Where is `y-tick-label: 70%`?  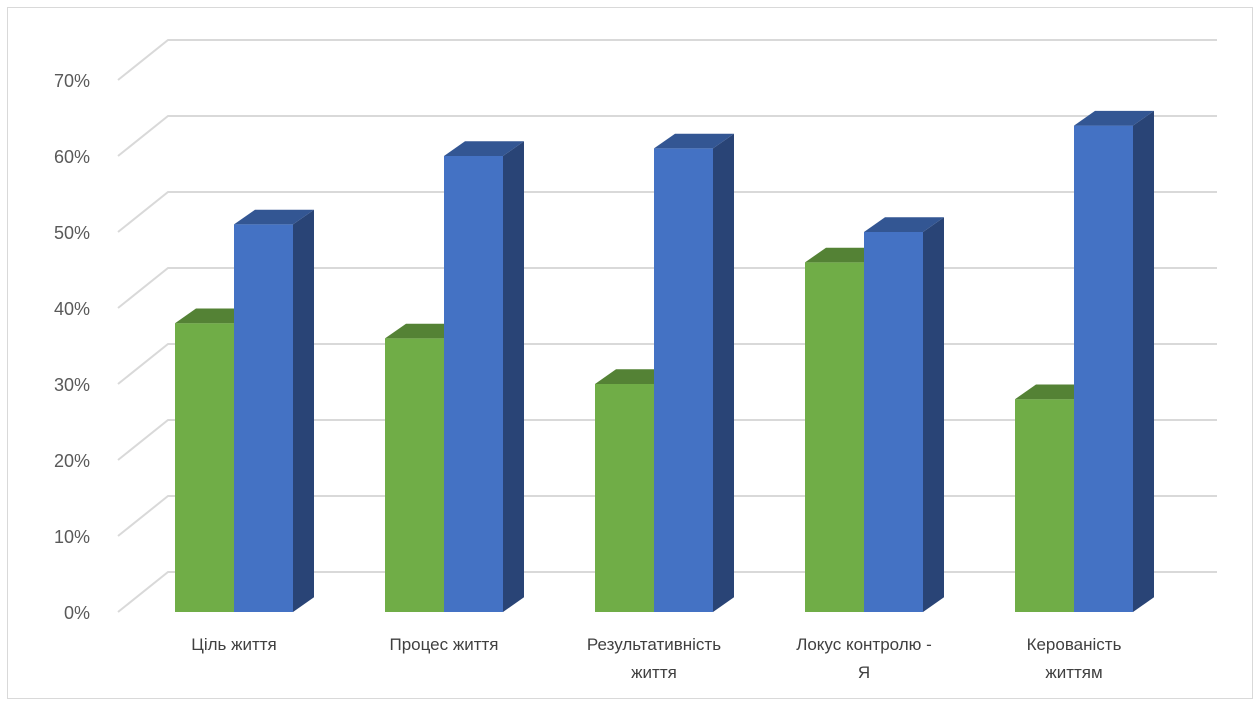 y-tick-label: 70% is located at coordinates (72, 81).